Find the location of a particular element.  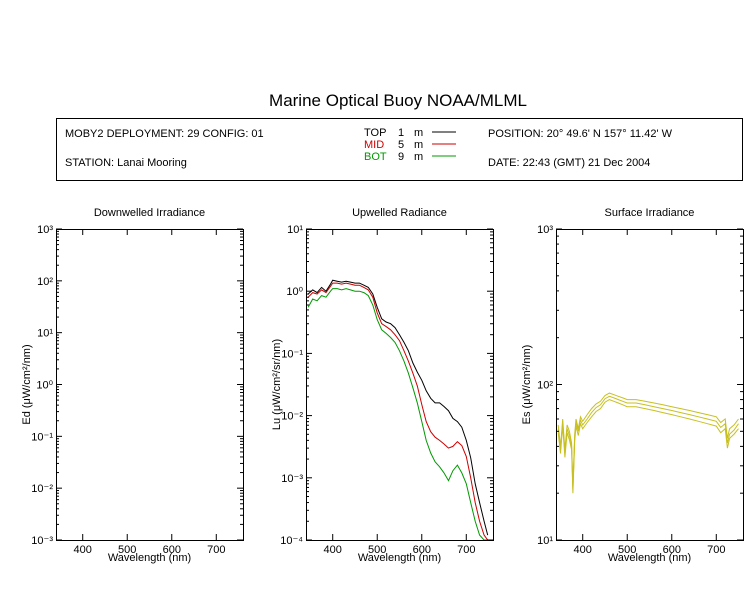

depth-value-bot: 9 is located at coordinates (401, 157).